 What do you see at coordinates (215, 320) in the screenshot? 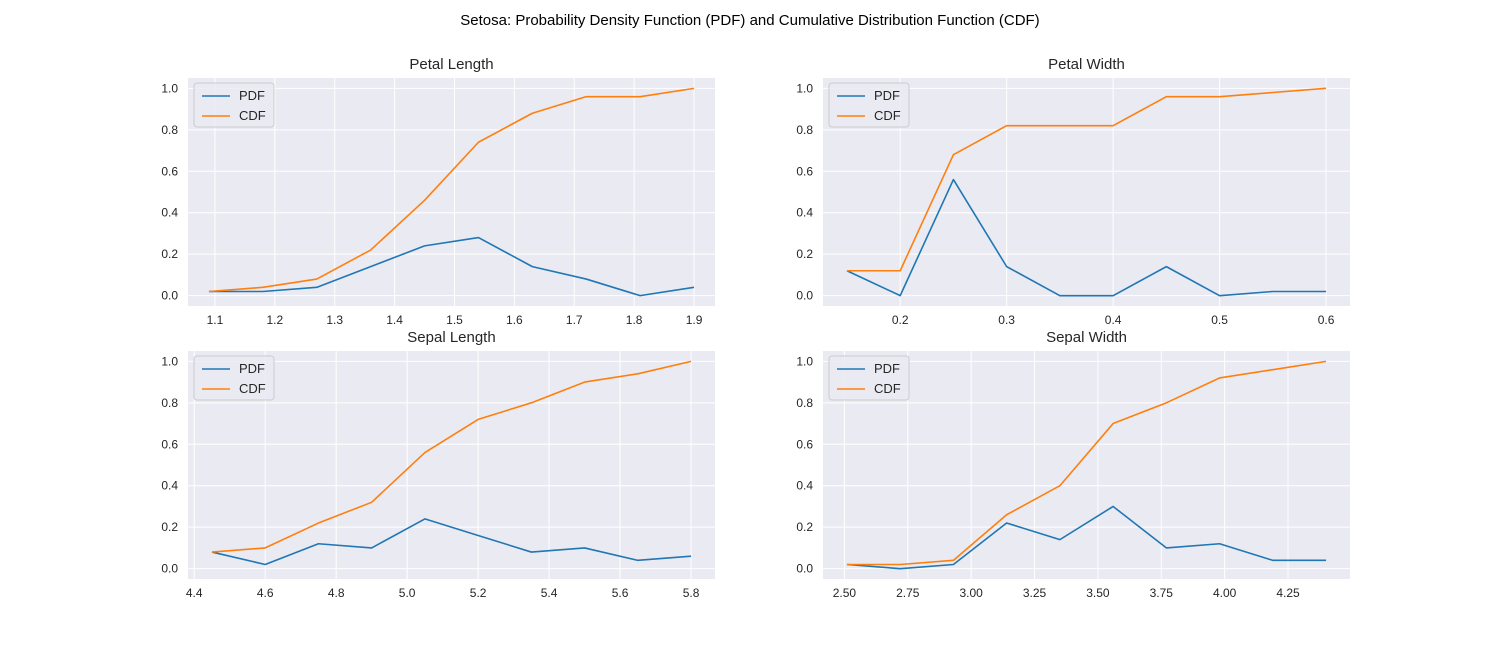
I see `x-tick-label: 1.1` at bounding box center [215, 320].